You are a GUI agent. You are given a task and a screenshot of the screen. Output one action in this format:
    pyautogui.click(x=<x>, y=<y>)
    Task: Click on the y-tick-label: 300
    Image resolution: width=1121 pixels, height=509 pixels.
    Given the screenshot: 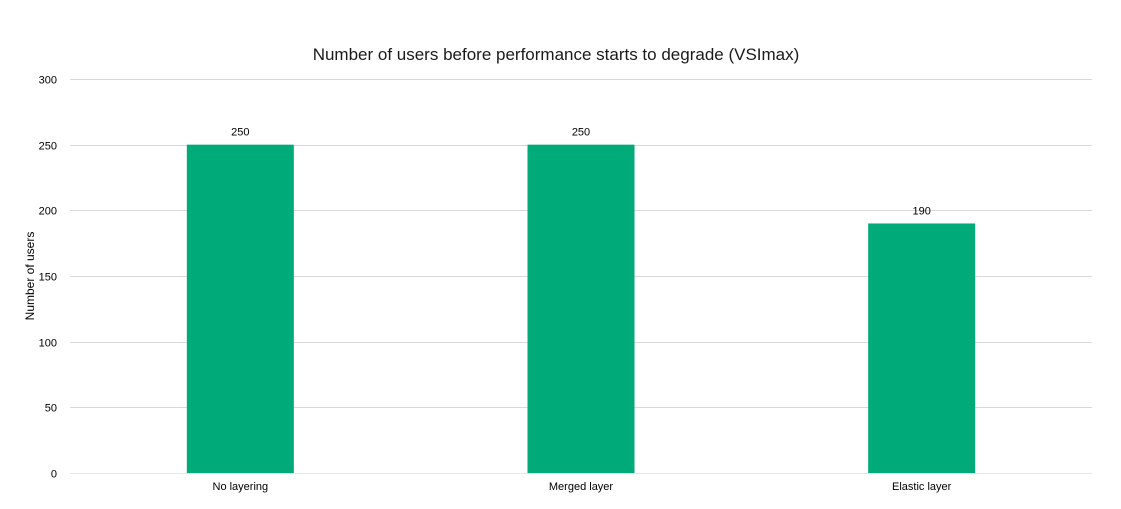 What is the action you would take?
    pyautogui.click(x=48, y=81)
    